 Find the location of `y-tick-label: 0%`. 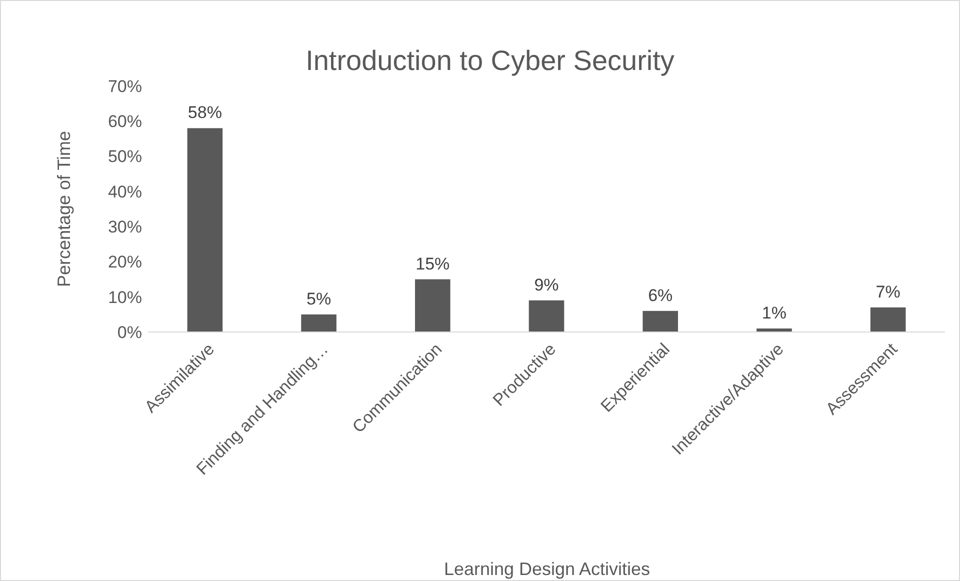

y-tick-label: 0% is located at coordinates (129, 332).